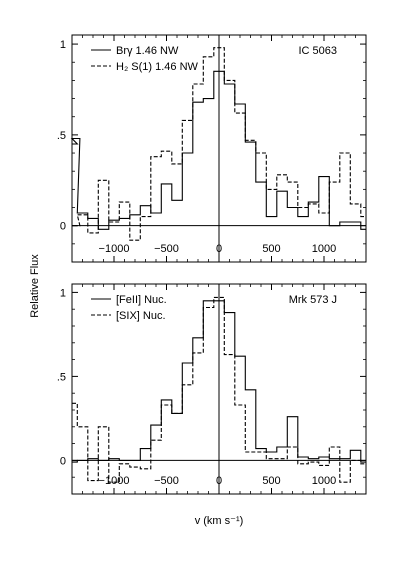 This screenshot has width=415, height=572. Describe the element at coordinates (166, 481) in the screenshot. I see `panel-2-xtick-label: −500` at that location.